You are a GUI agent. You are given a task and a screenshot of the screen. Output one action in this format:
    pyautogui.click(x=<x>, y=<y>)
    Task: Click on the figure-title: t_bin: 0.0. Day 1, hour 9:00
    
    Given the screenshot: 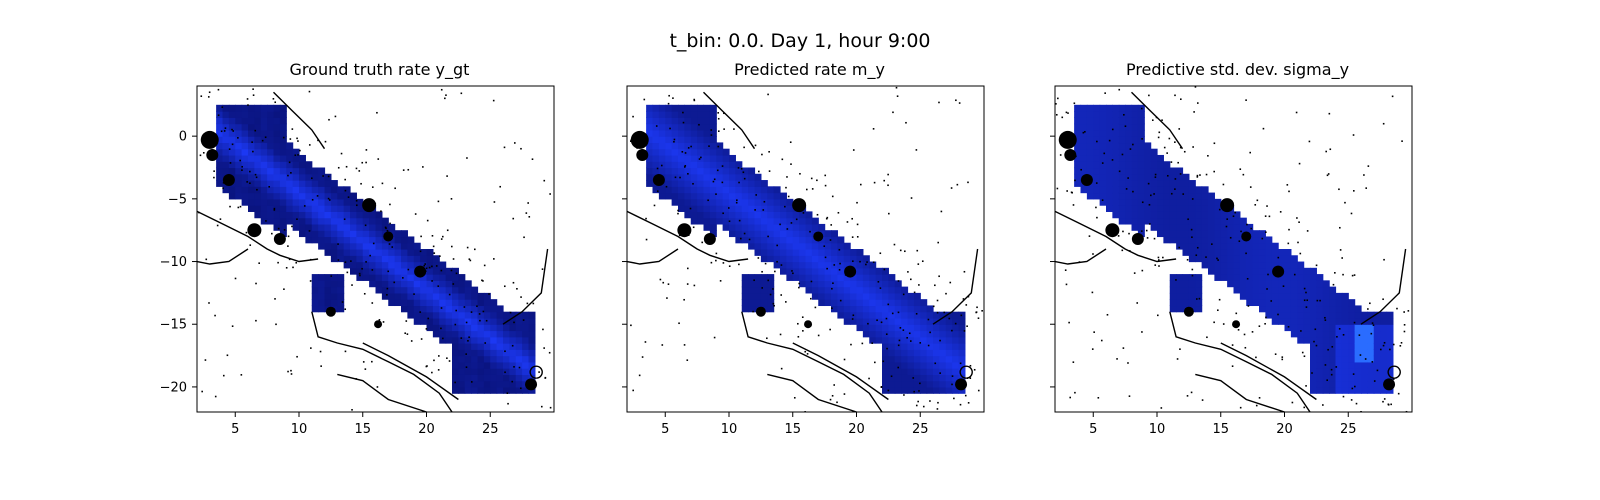 What is the action you would take?
    pyautogui.click(x=800, y=41)
    